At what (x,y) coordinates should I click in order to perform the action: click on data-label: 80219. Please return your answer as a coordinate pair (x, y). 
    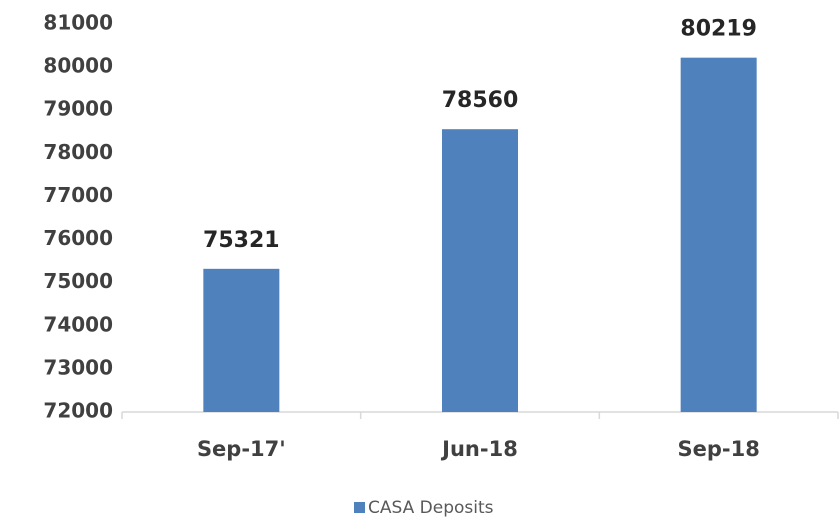
    Looking at the image, I should click on (718, 29).